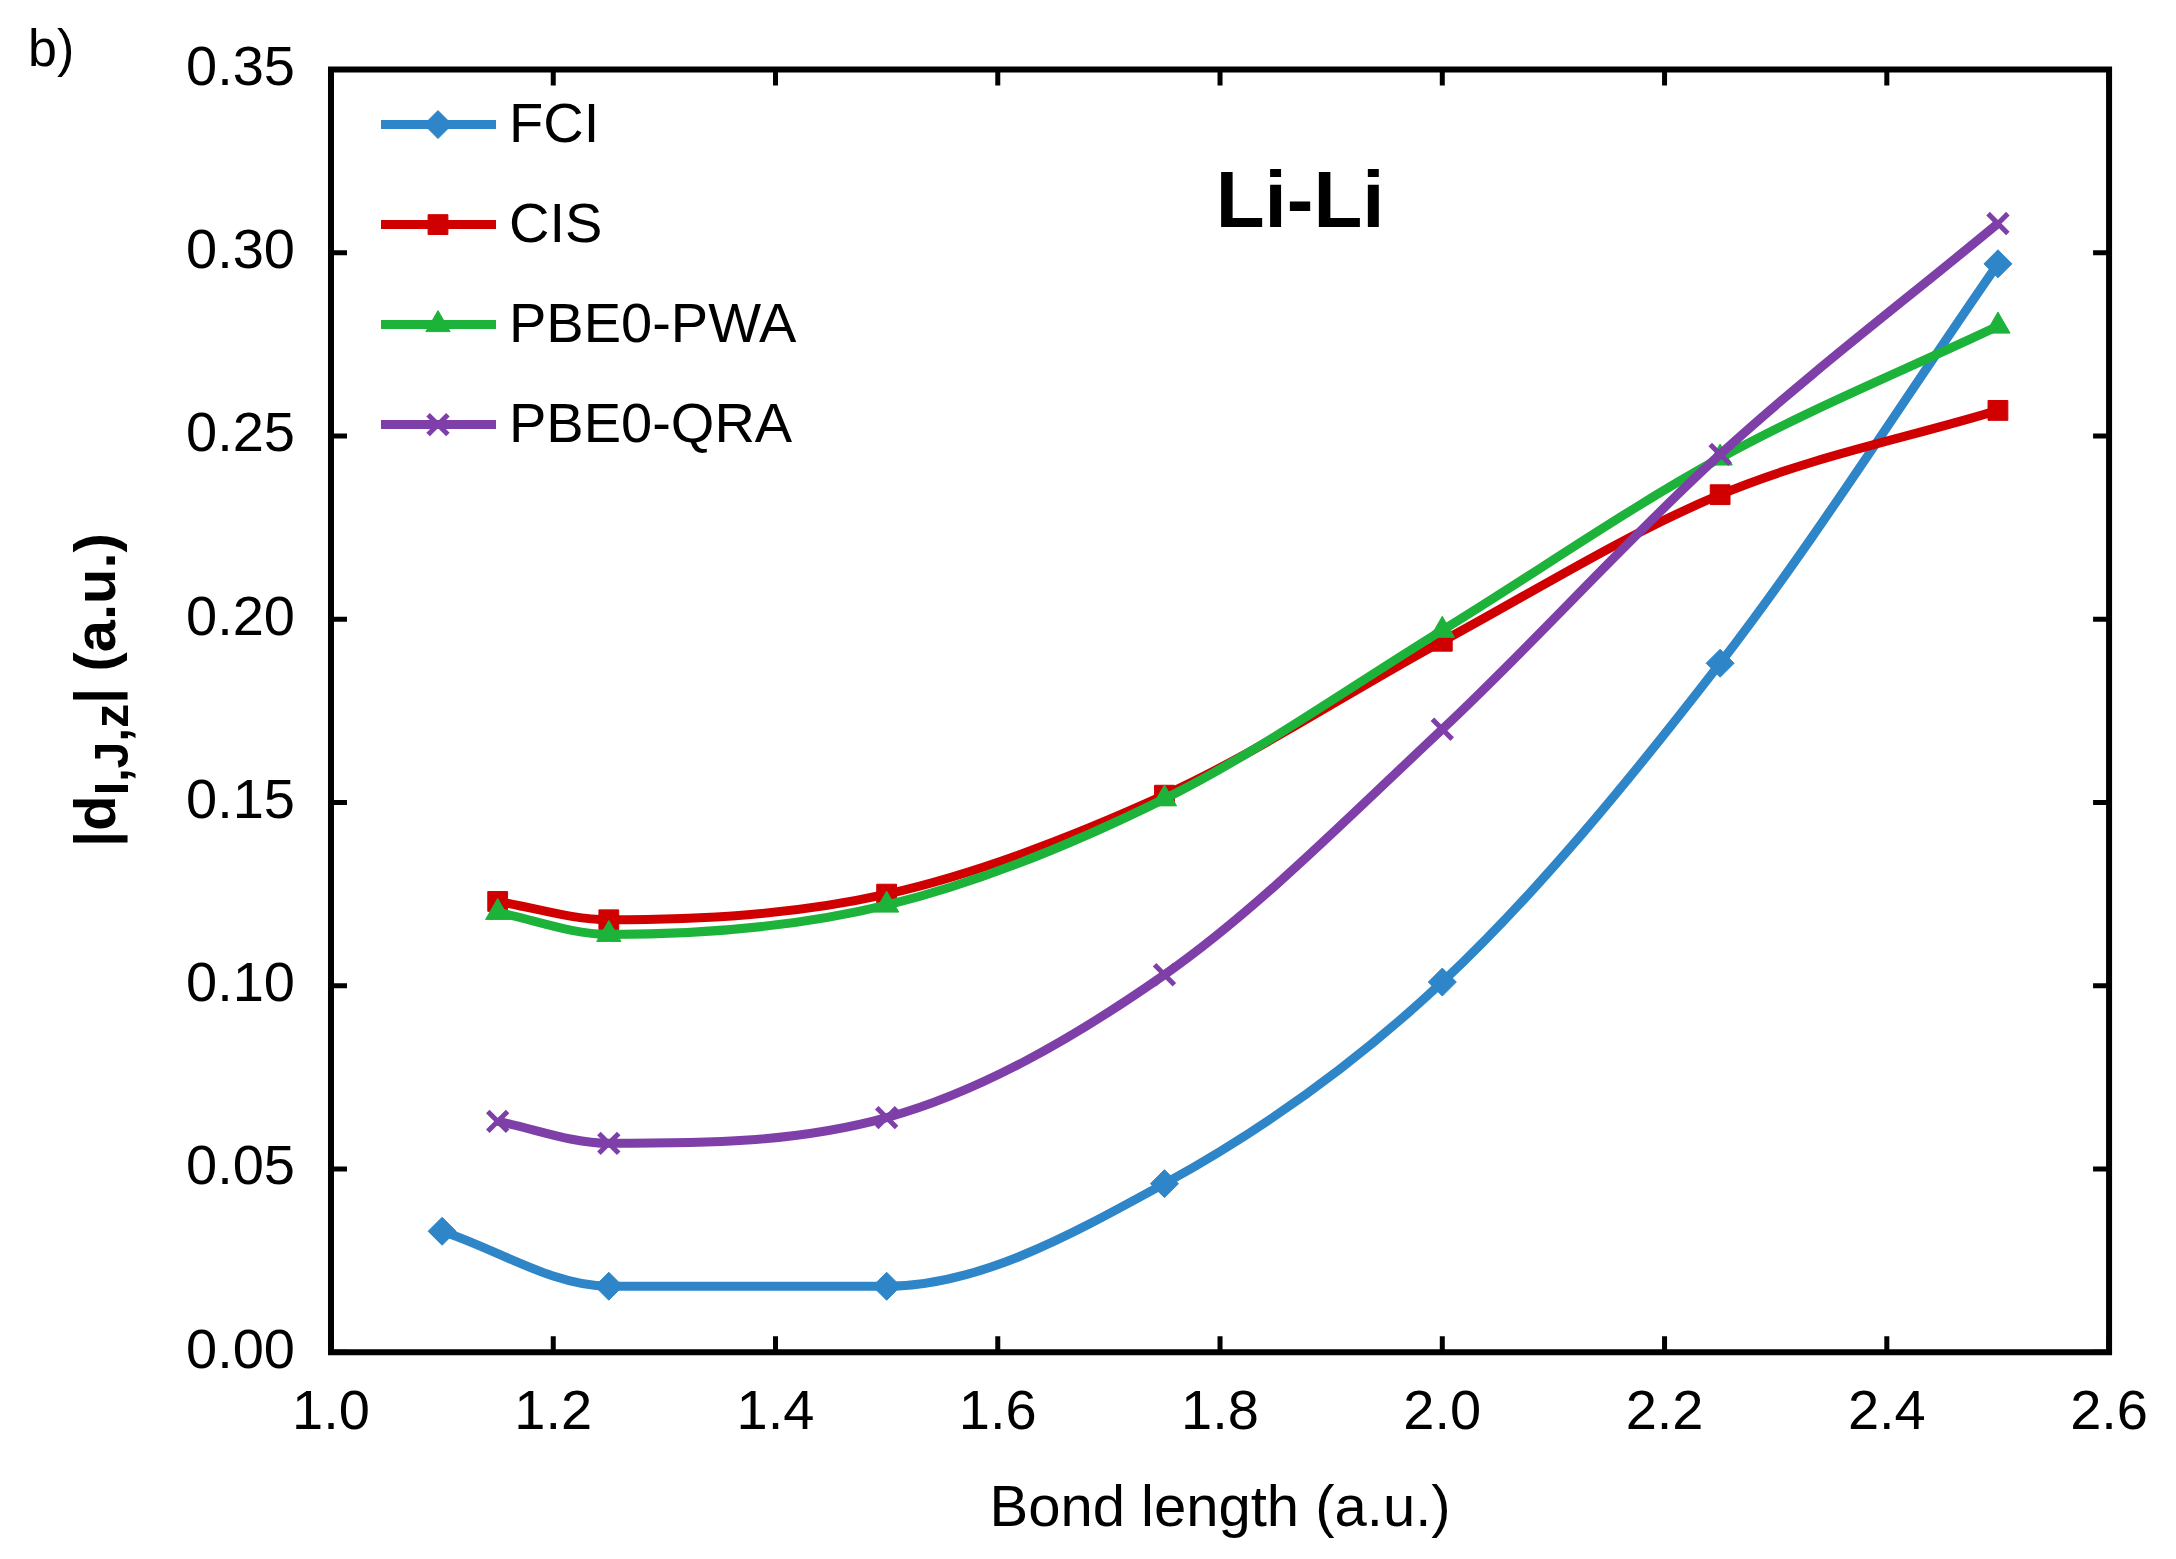  Describe the element at coordinates (240, 432) in the screenshot. I see `y-tick-label: 0.25` at that location.